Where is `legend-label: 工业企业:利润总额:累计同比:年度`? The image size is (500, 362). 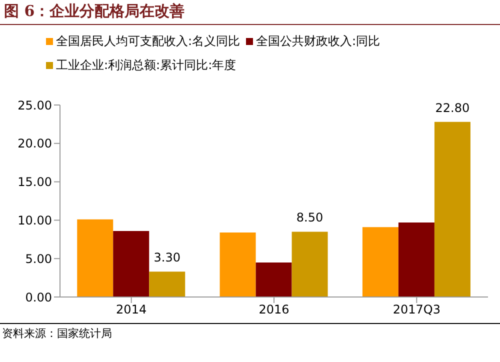 legend-label: 工业企业:利润总额:累计同比:年度 is located at coordinates (145, 65).